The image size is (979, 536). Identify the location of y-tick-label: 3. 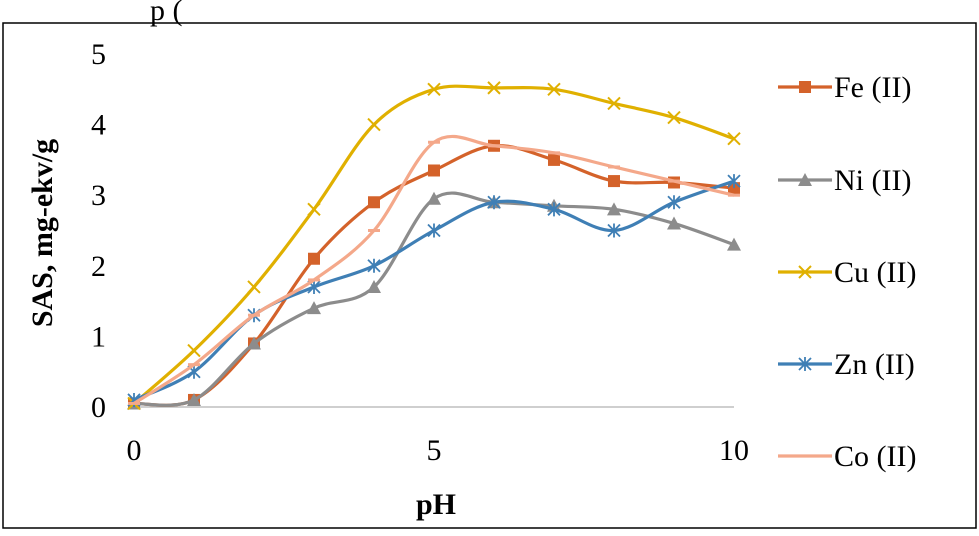
(98, 195).